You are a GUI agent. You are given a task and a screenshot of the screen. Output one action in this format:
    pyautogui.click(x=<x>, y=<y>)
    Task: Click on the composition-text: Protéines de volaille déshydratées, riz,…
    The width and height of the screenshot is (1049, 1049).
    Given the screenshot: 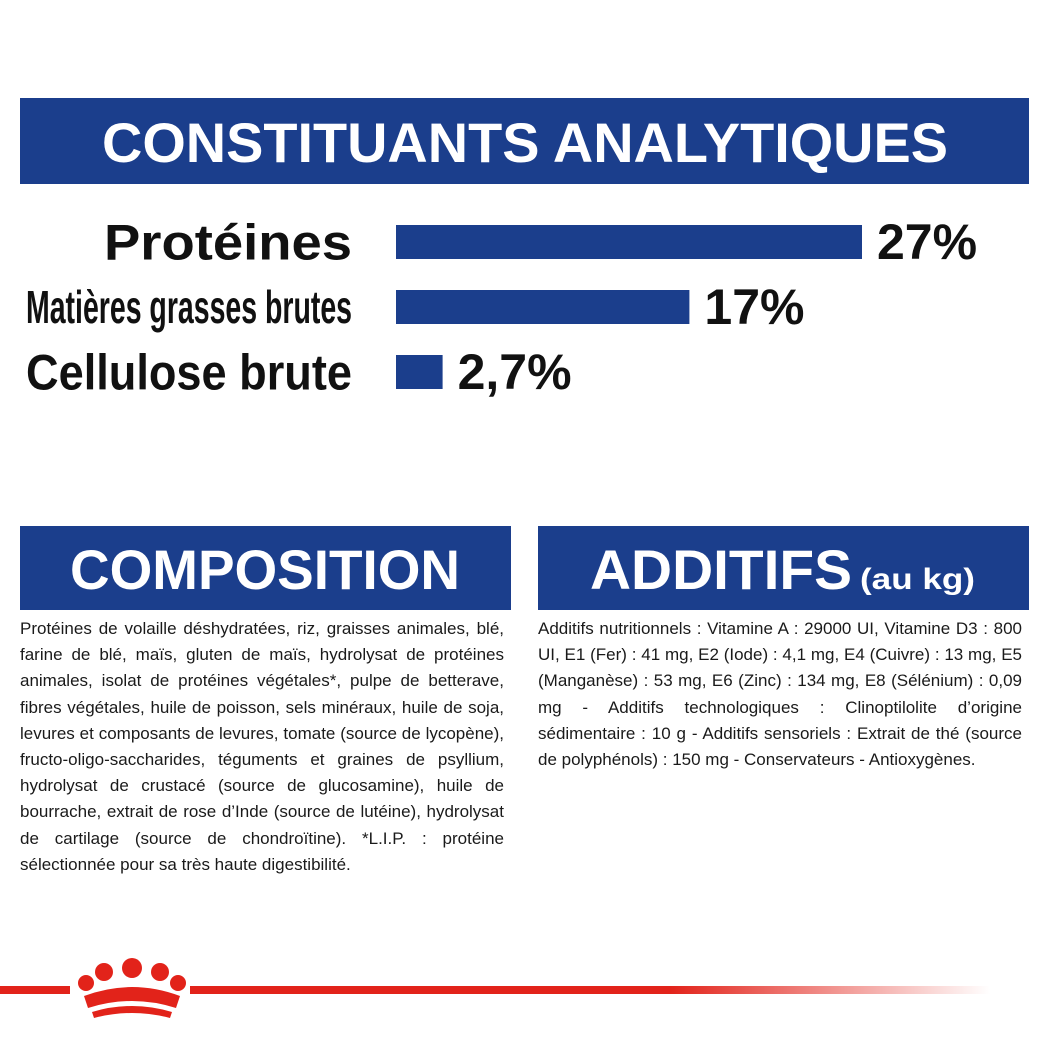 What is the action you would take?
    pyautogui.click(x=262, y=746)
    